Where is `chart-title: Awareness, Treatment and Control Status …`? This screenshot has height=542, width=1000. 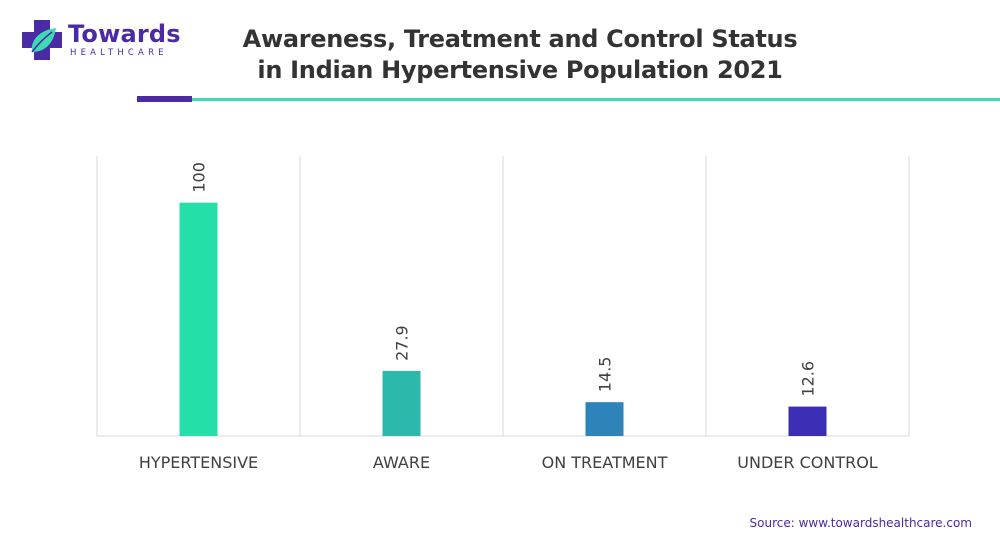
chart-title: Awareness, Treatment and Control Status … is located at coordinates (520, 54).